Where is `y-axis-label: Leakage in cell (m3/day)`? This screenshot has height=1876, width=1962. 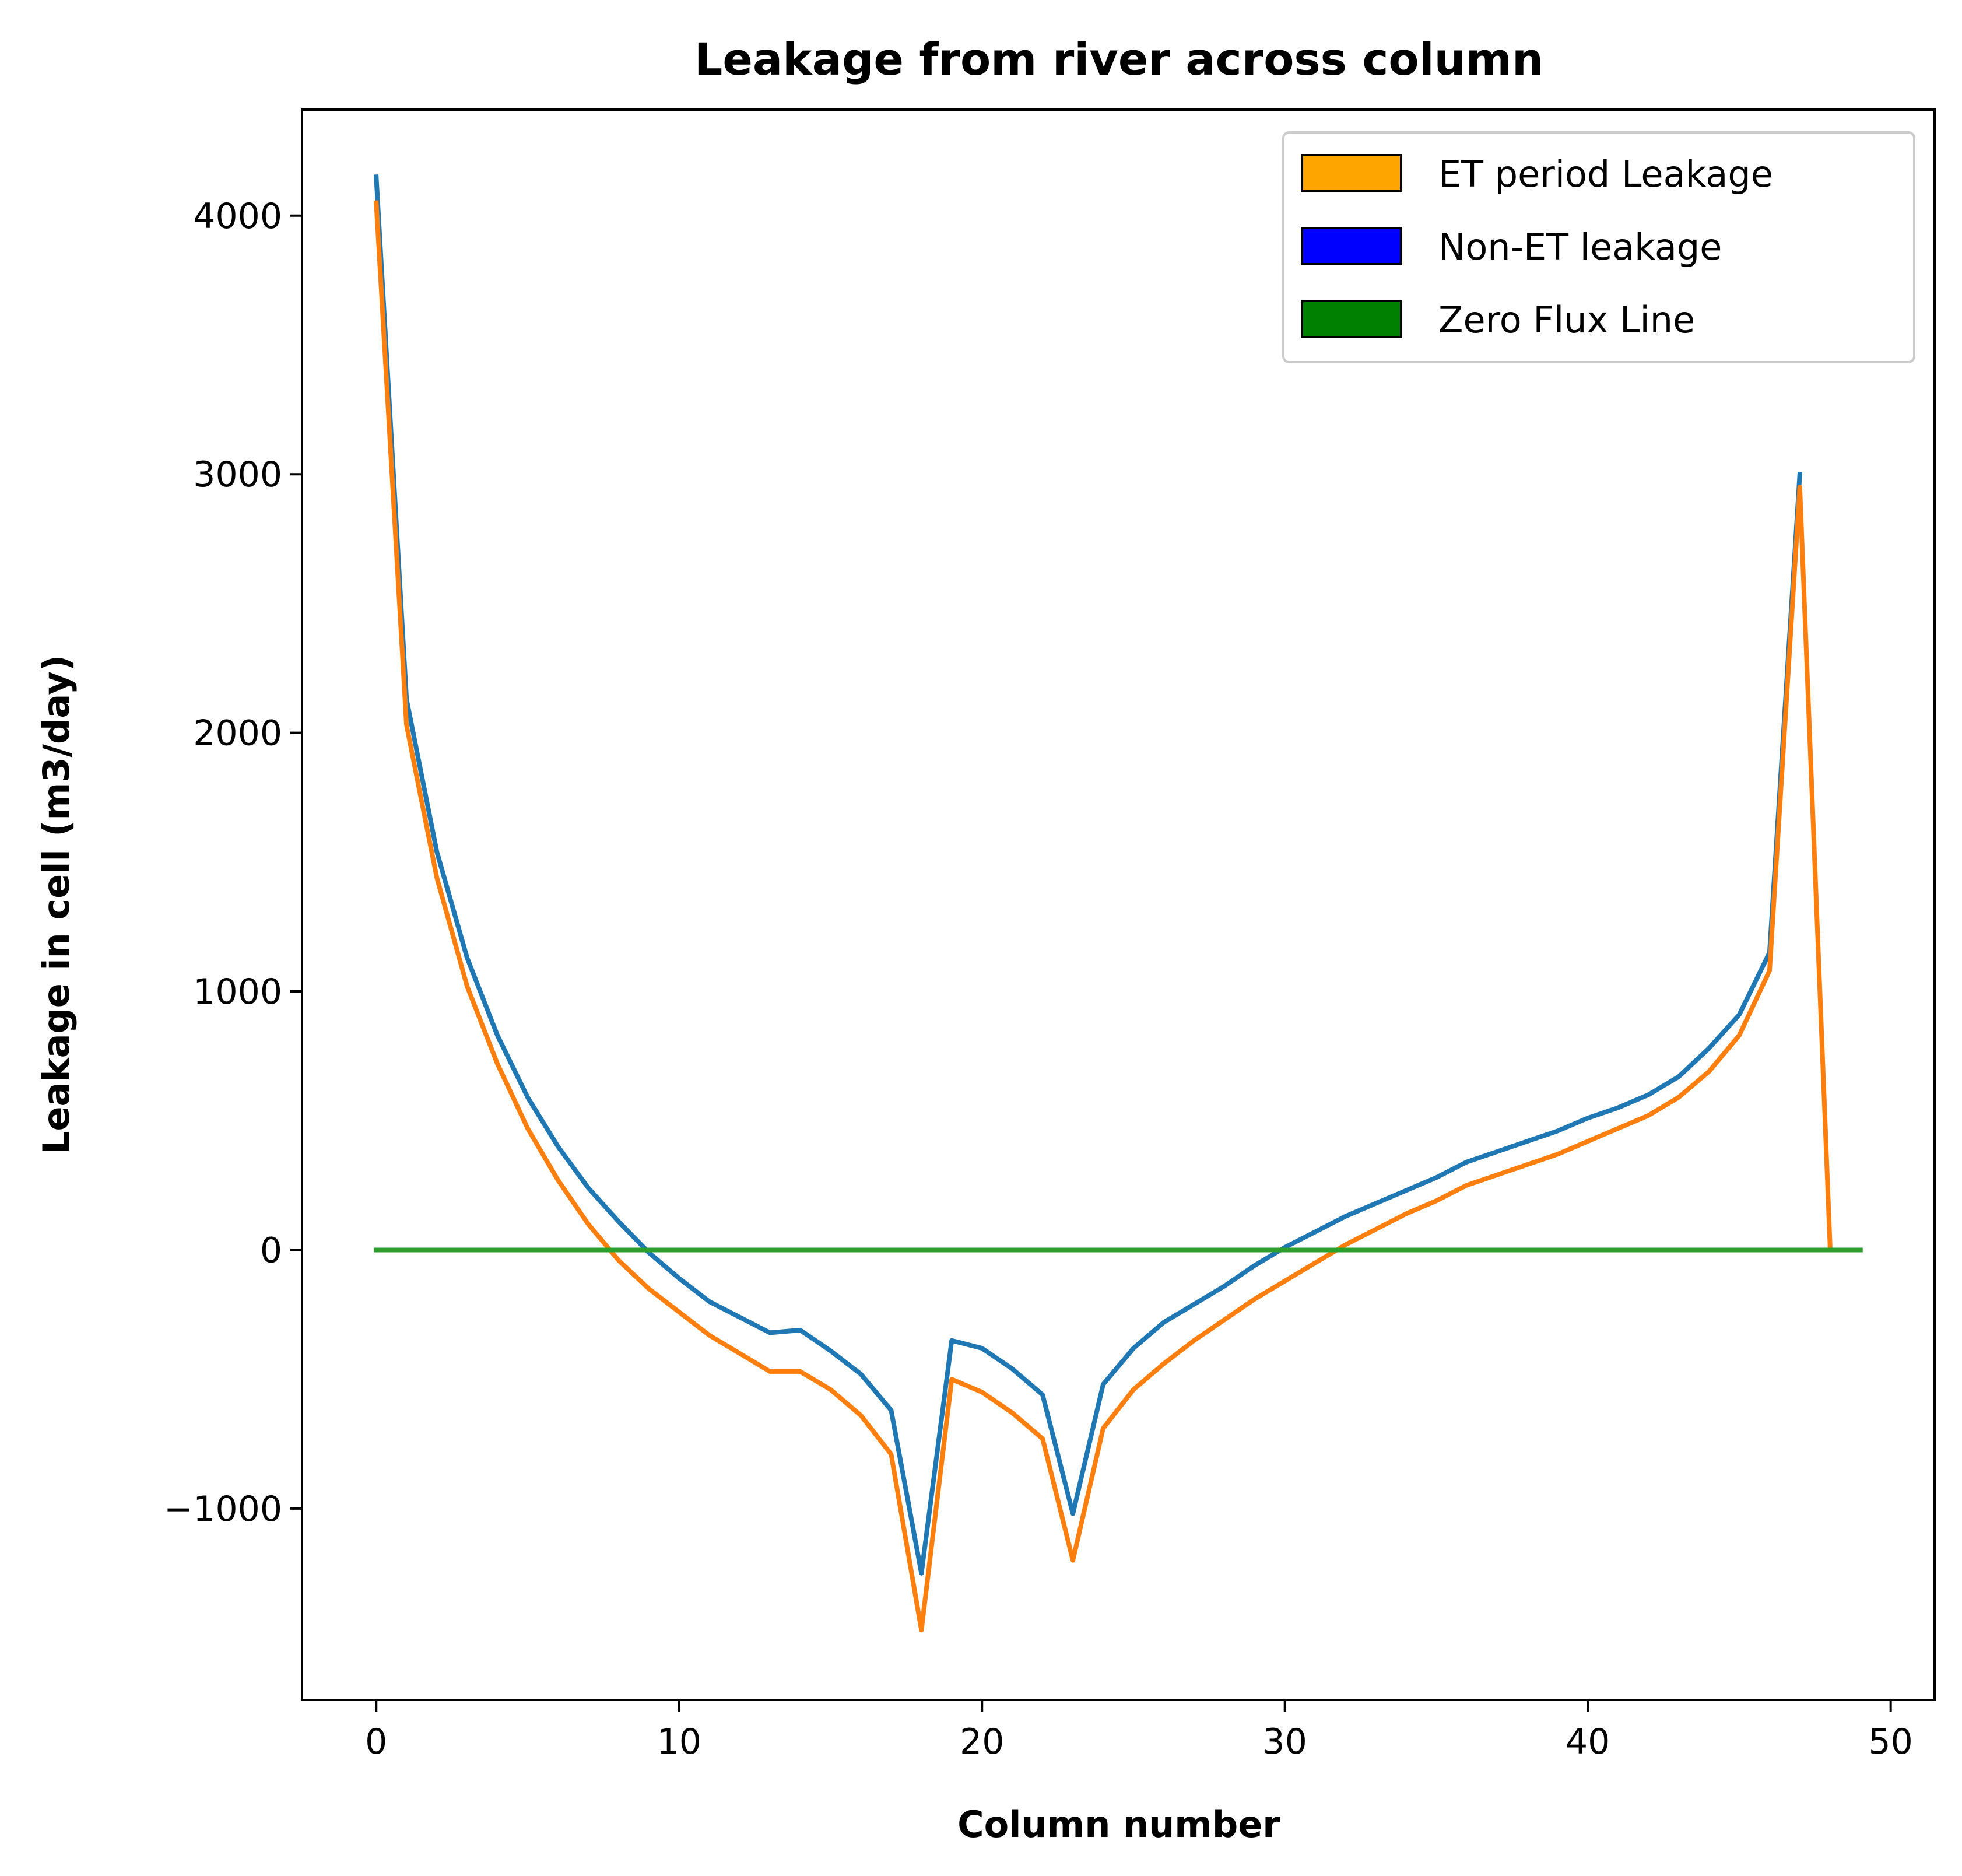
y-axis-label: Leakage in cell (m3/day) is located at coordinates (56, 904).